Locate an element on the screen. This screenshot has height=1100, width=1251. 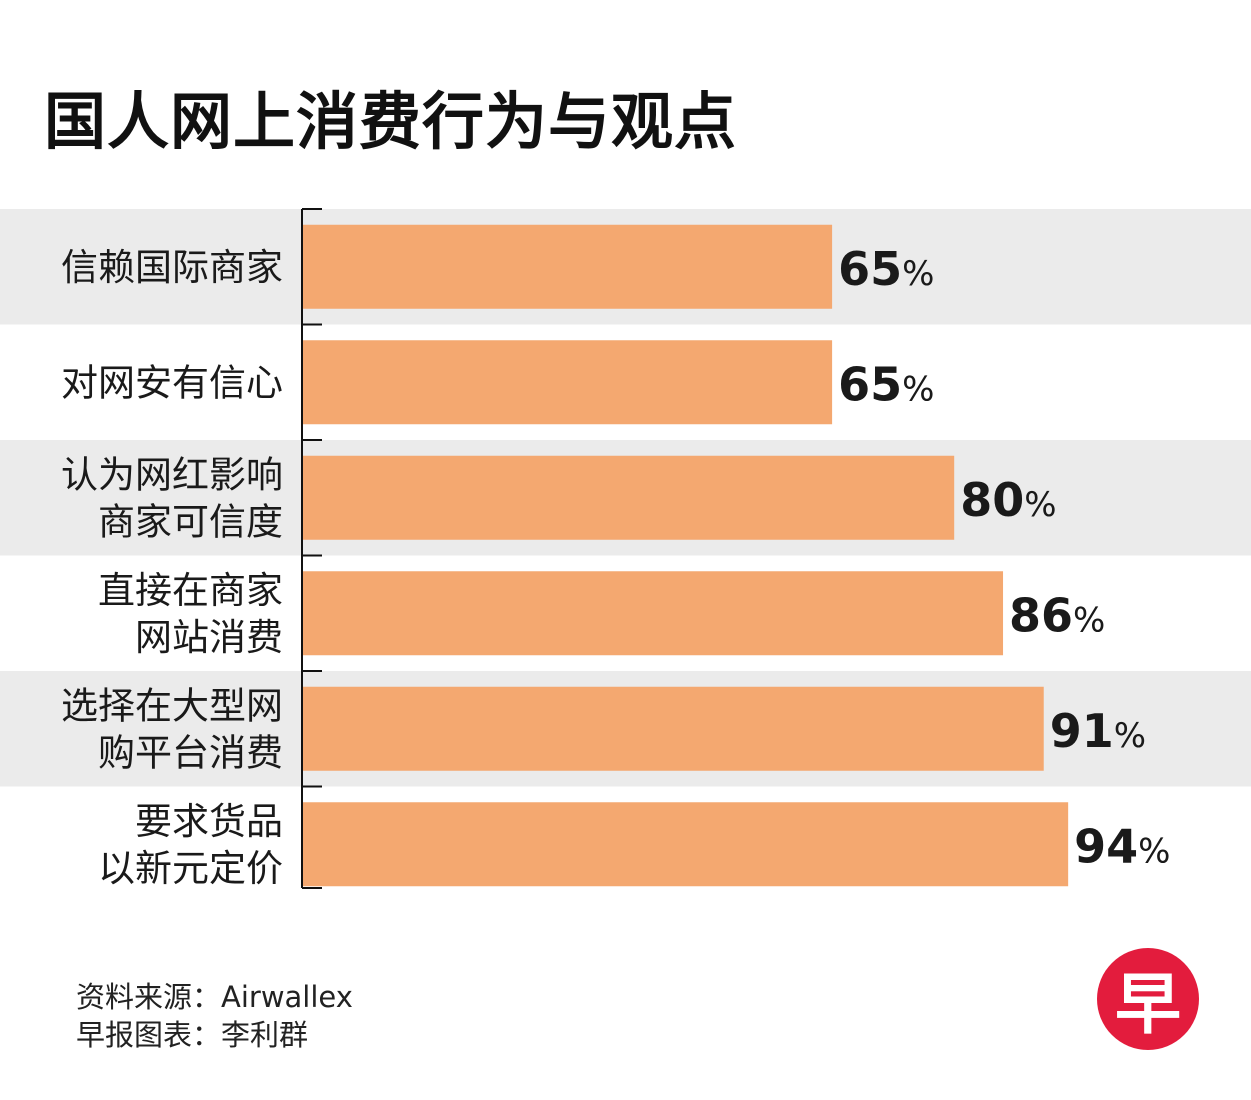
value-label: 80% is located at coordinates (1008, 500).